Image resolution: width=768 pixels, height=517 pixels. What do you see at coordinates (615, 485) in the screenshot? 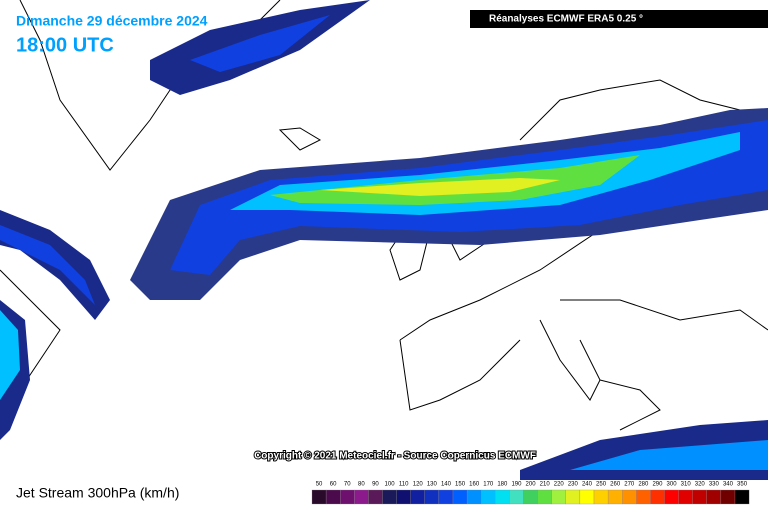
I see `level-label: 260` at bounding box center [615, 485].